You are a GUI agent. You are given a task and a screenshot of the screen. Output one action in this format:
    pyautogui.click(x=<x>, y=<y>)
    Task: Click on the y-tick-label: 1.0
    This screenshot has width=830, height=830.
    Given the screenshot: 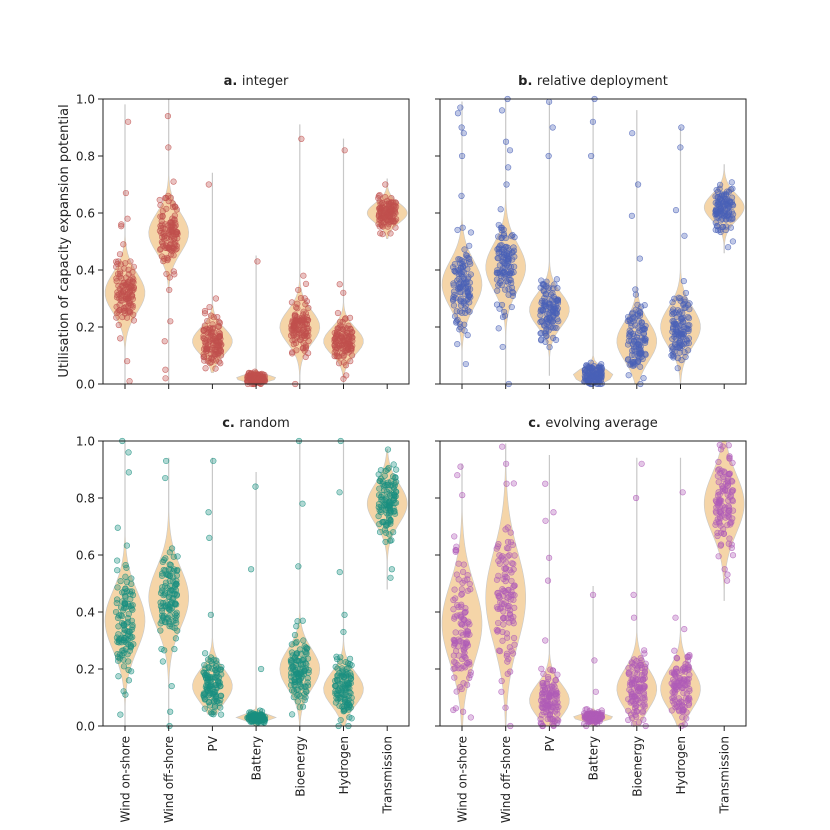 What is the action you would take?
    pyautogui.click(x=85, y=100)
    